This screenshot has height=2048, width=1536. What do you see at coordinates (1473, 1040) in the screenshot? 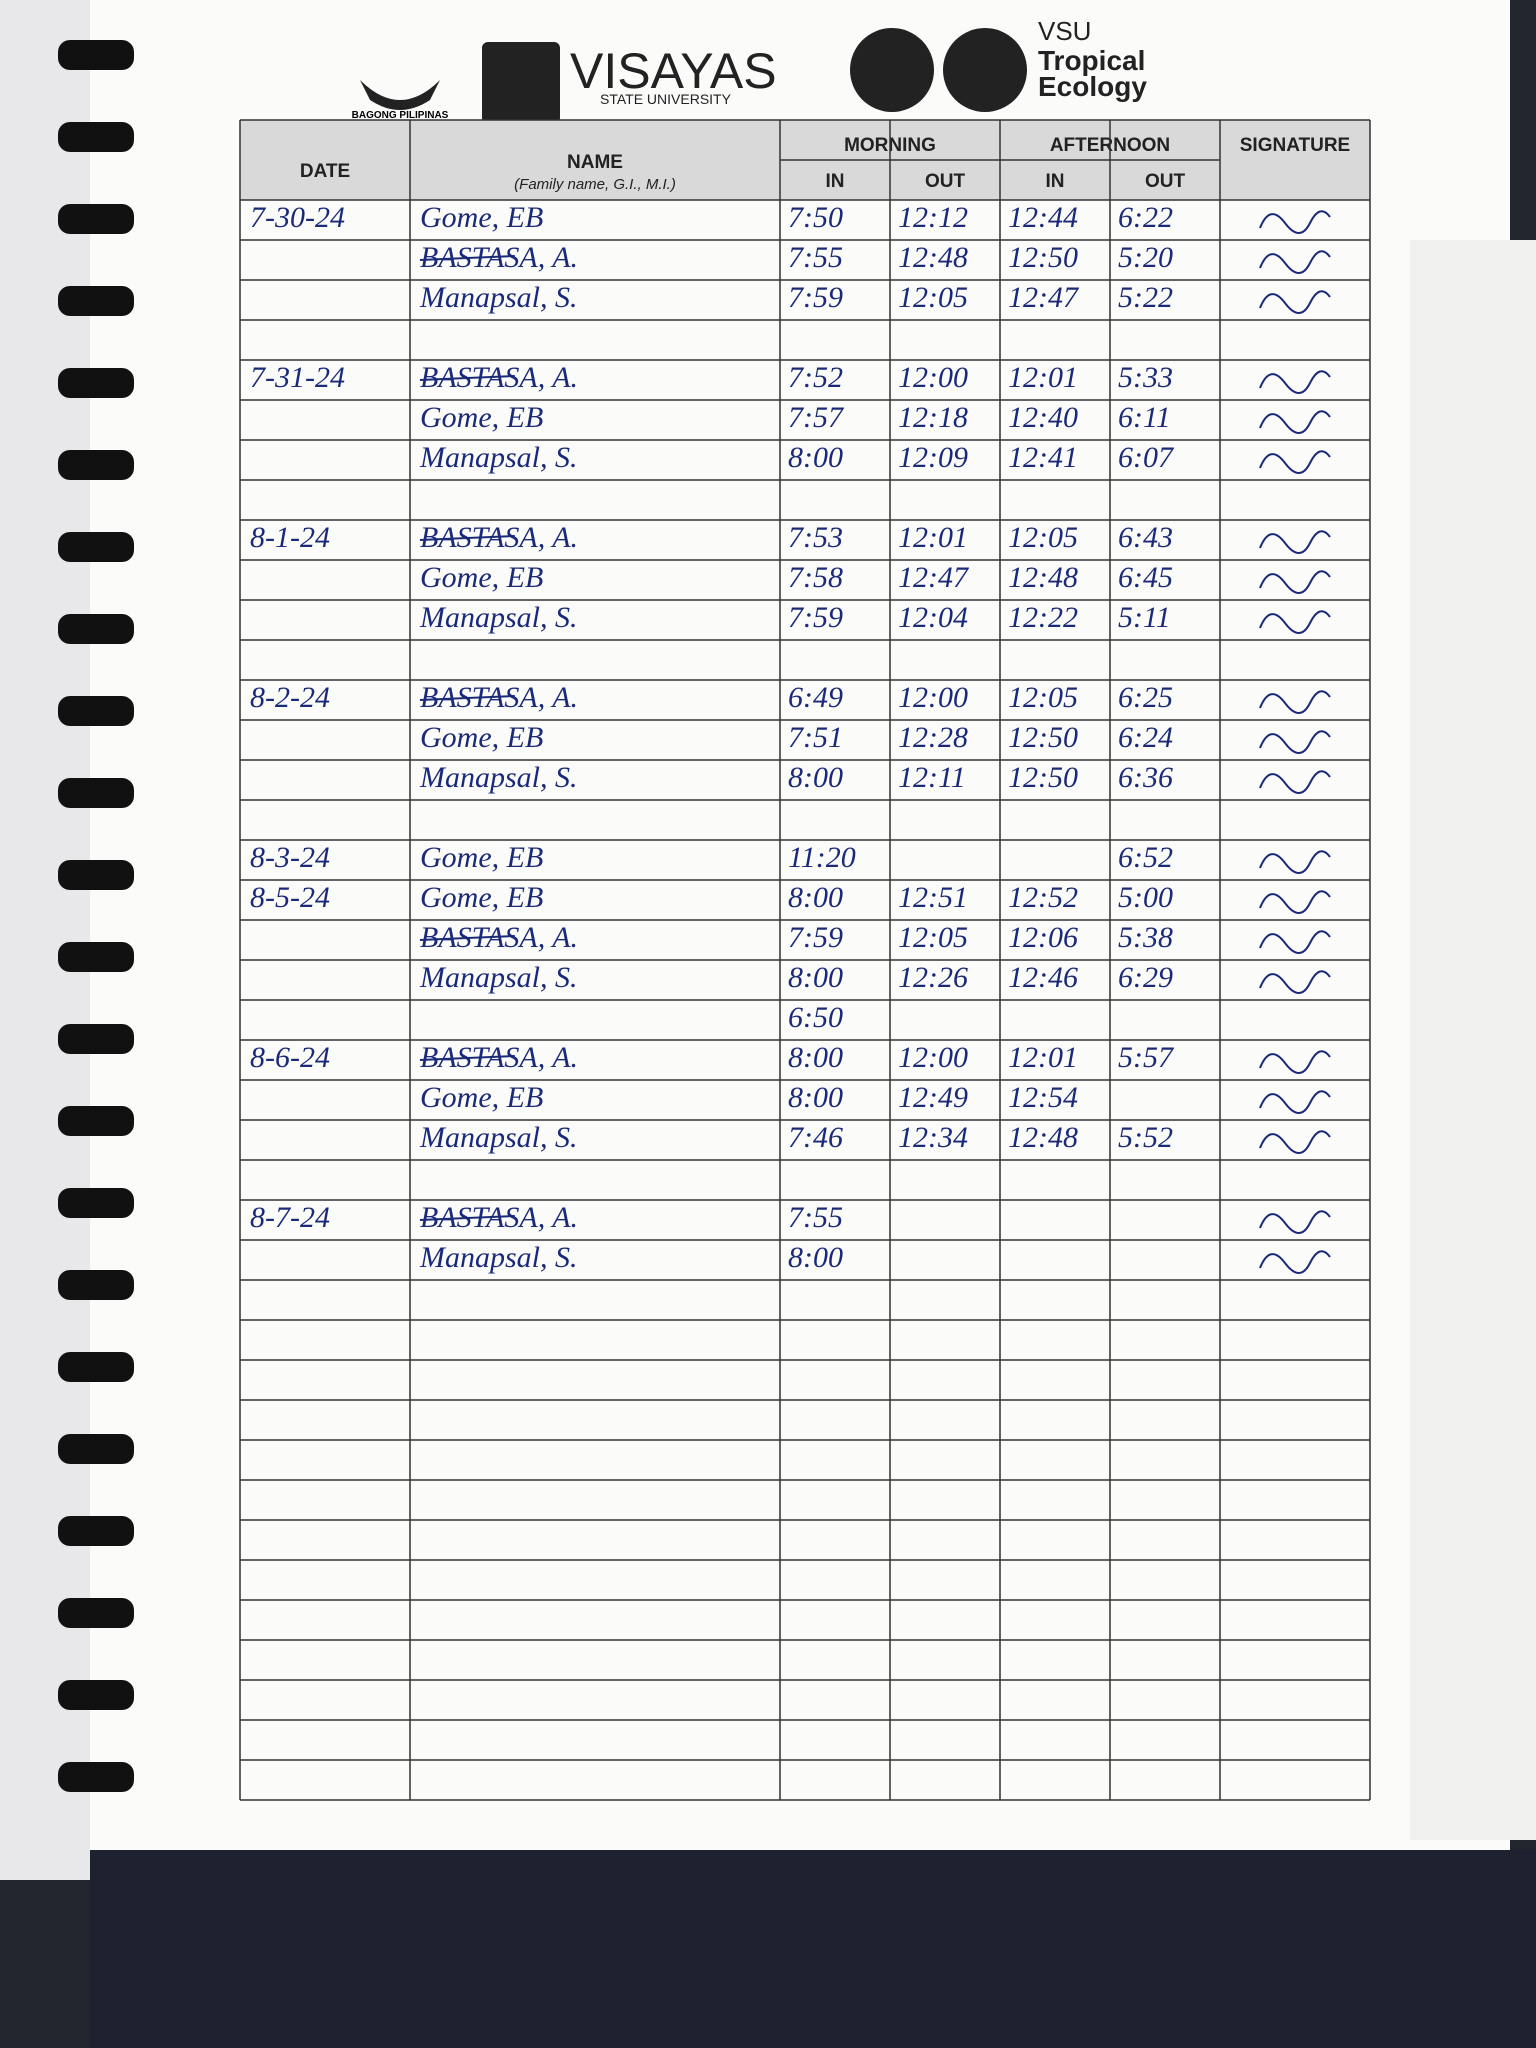
I see `side-paper` at bounding box center [1473, 1040].